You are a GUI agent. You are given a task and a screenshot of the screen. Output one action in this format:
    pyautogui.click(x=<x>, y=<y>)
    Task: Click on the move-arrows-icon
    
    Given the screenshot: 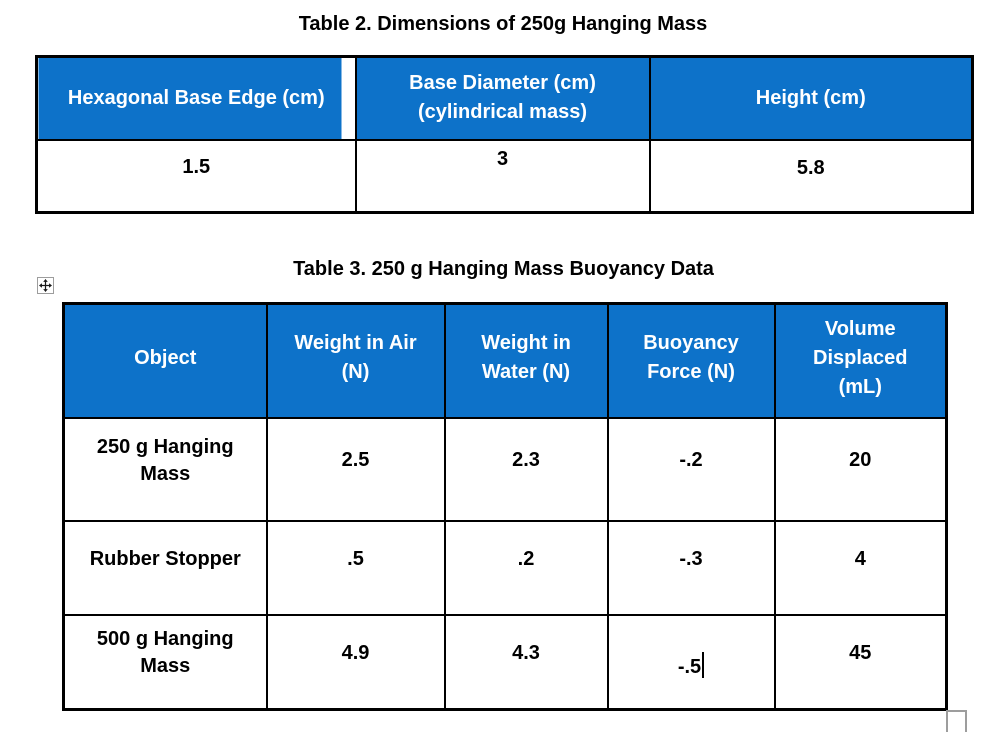 What is the action you would take?
    pyautogui.click(x=45, y=285)
    